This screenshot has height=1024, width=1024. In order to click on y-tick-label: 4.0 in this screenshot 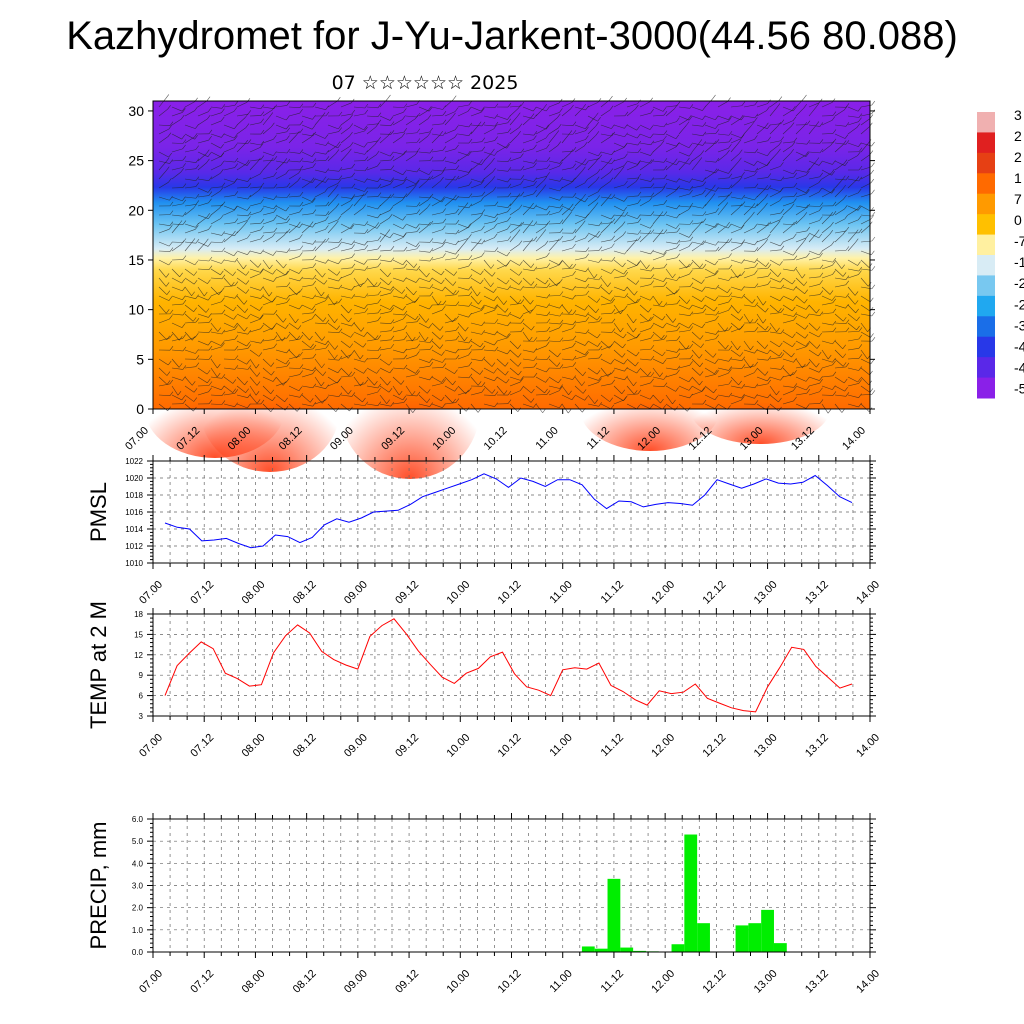, I will do `click(138, 863)`.